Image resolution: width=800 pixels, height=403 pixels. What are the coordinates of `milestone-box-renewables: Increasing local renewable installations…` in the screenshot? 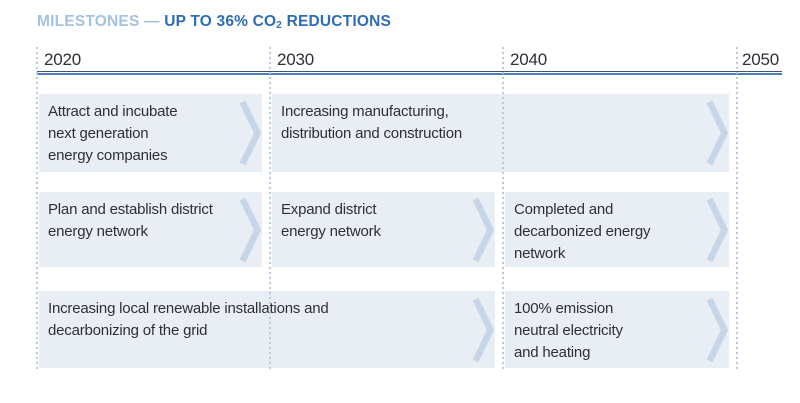 It's located at (267, 329).